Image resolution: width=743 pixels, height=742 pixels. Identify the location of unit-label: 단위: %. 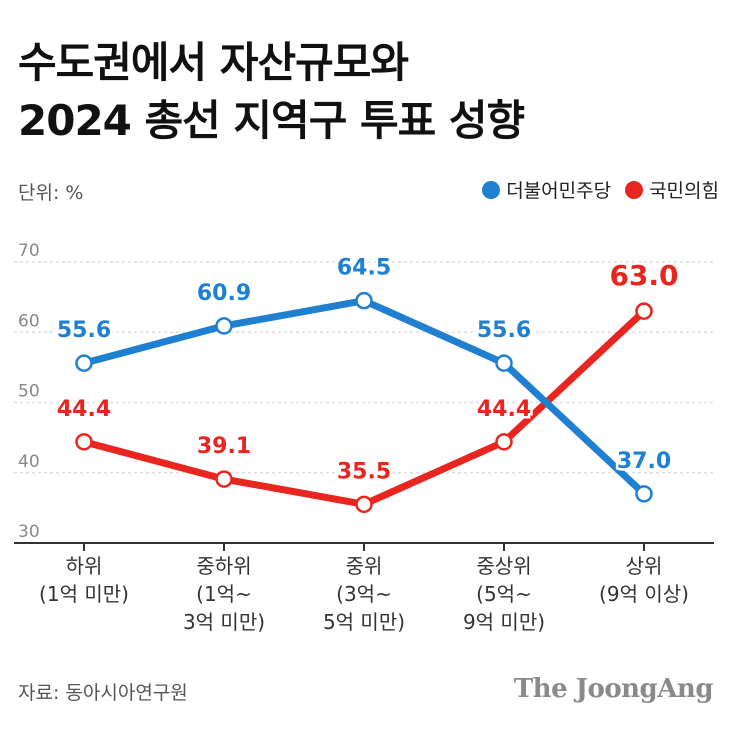
(51, 193).